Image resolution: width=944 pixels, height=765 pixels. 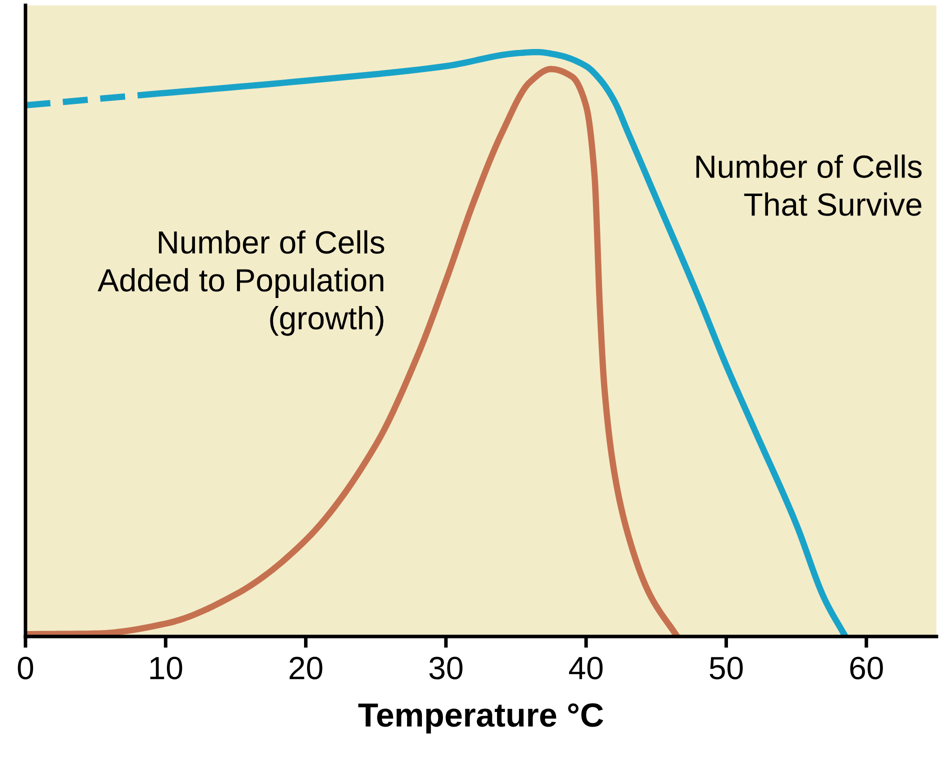 I want to click on series-label: Number of Cells That Survive, so click(x=809, y=185).